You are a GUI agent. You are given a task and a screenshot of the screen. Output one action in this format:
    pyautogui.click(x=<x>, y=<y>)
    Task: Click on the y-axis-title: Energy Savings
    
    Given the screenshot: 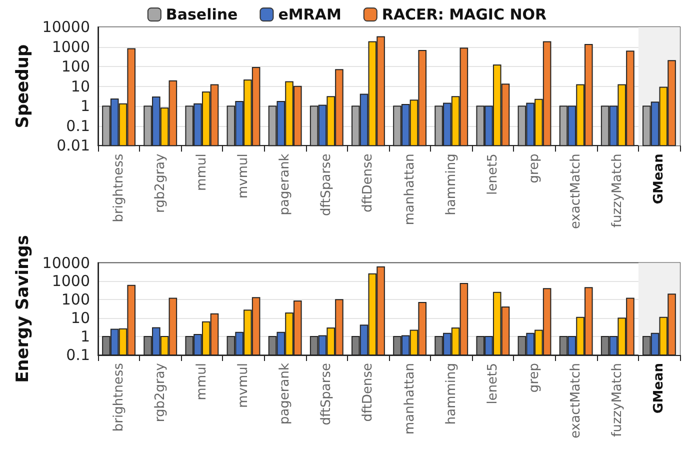 What is the action you would take?
    pyautogui.click(x=22, y=309)
    